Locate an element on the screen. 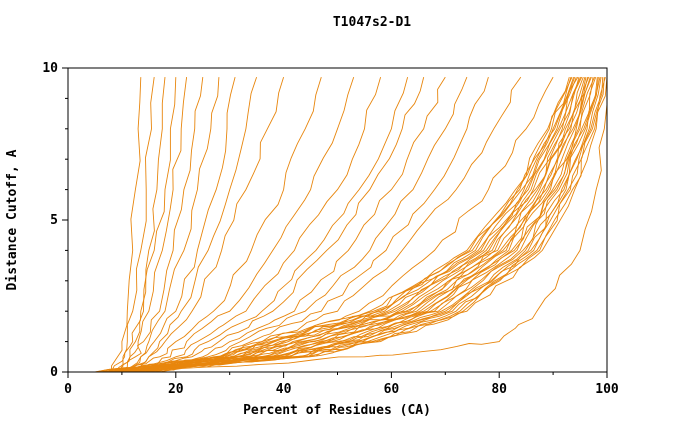  y-tick-label: 0 is located at coordinates (54, 372).